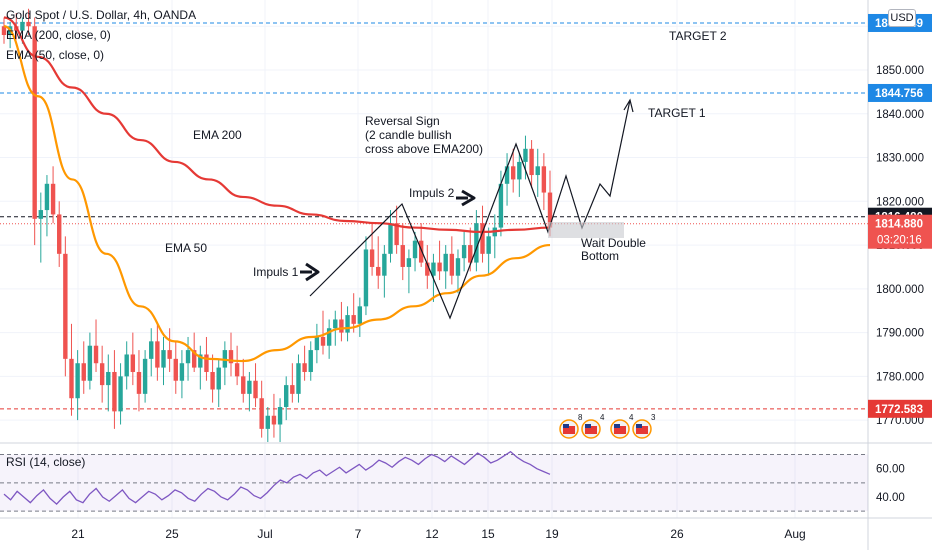 The image size is (932, 555). I want to click on time-tick-label: 12, so click(432, 534).